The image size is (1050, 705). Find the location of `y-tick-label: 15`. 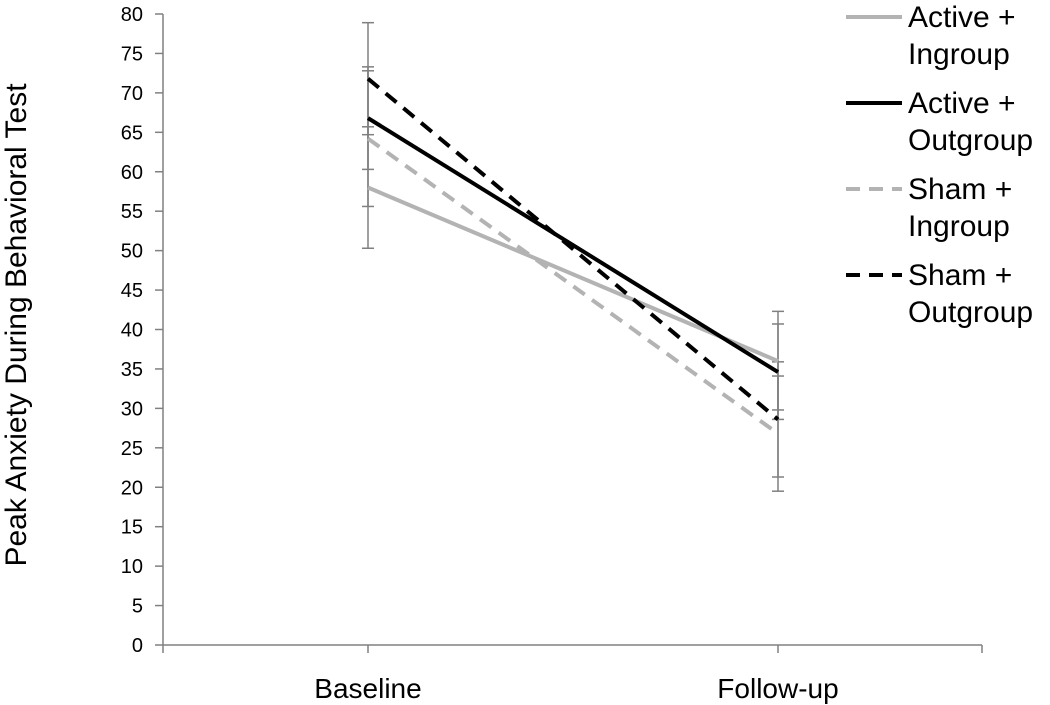

y-tick-label: 15 is located at coordinates (132, 528).